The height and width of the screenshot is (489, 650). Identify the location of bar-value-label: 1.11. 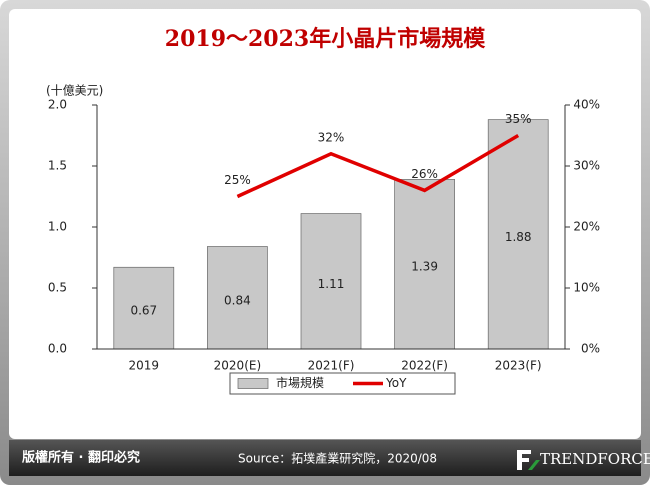
(331, 284).